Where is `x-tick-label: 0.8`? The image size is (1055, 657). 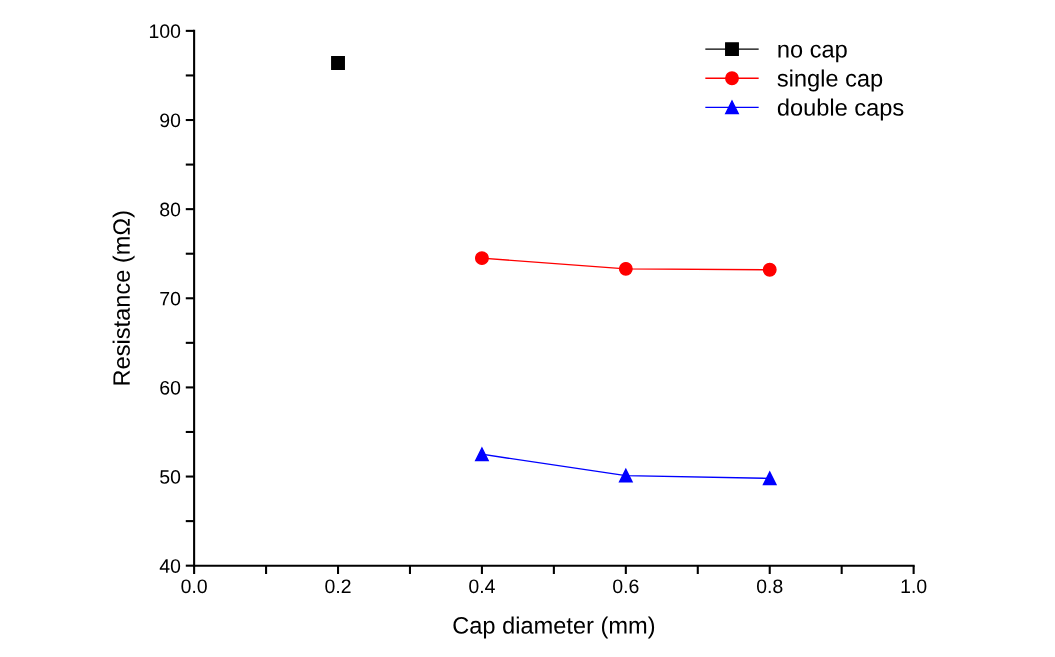 x-tick-label: 0.8 is located at coordinates (769, 586).